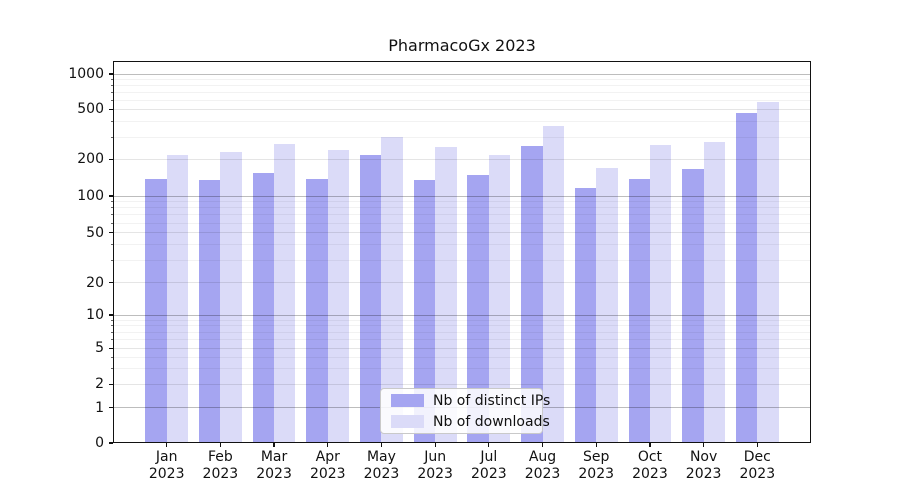 The image size is (900, 500). I want to click on legend-row-downloads: Nb of downloads, so click(465, 421).